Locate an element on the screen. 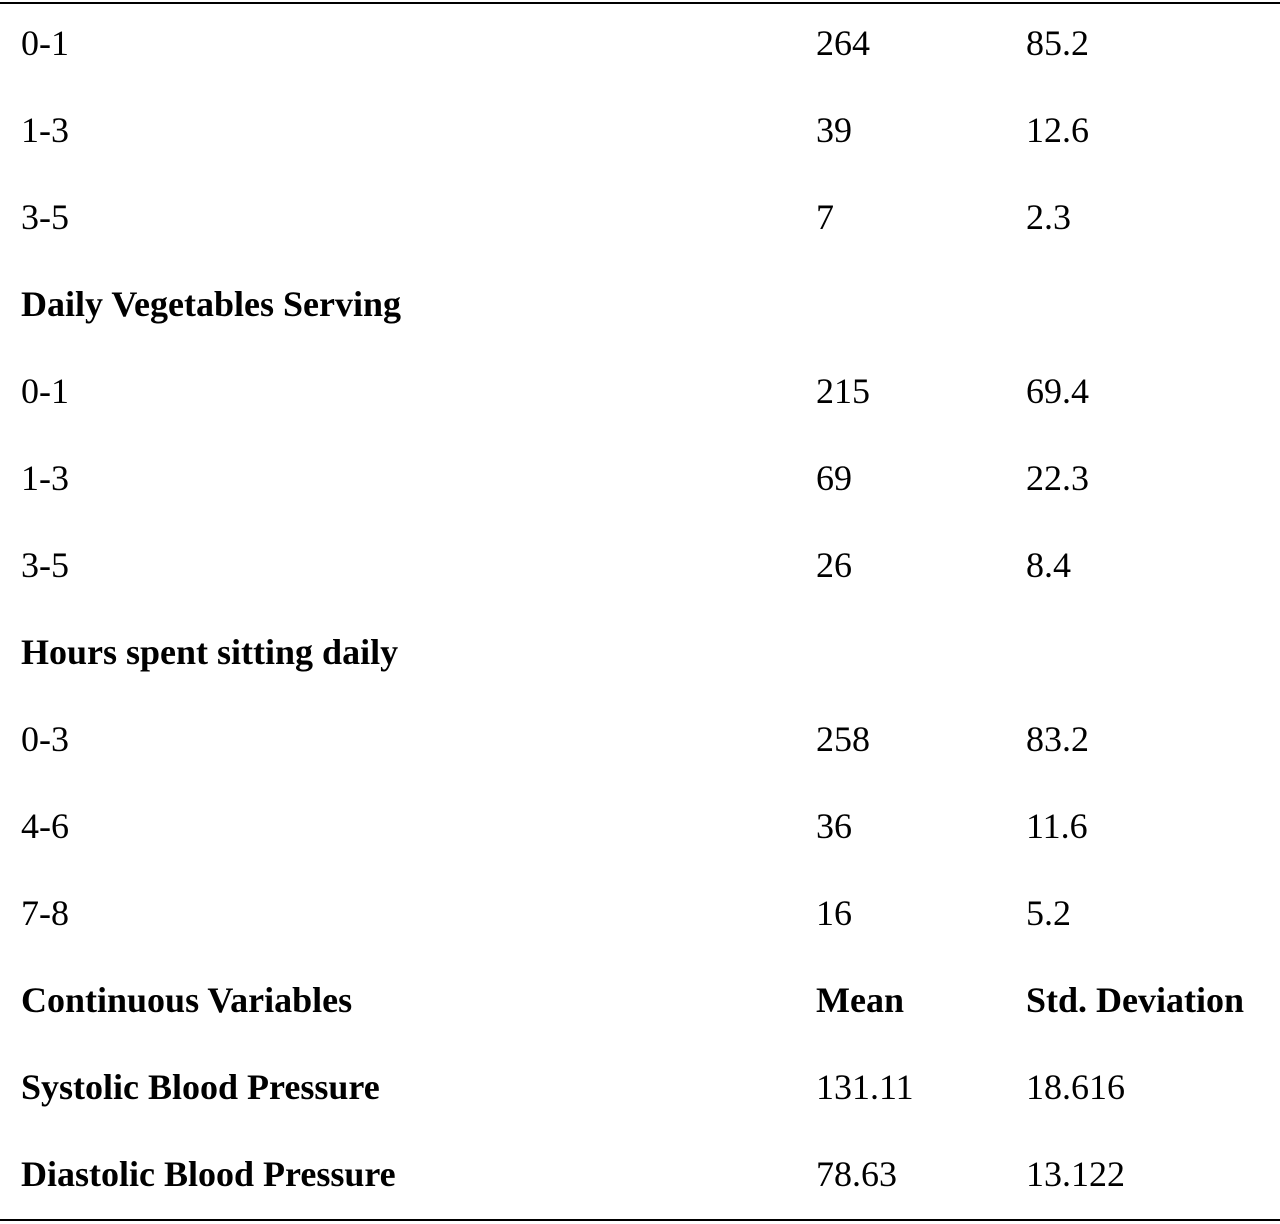 This screenshot has height=1224, width=1280. row-std-deviation: 18.616 is located at coordinates (1075, 1087).